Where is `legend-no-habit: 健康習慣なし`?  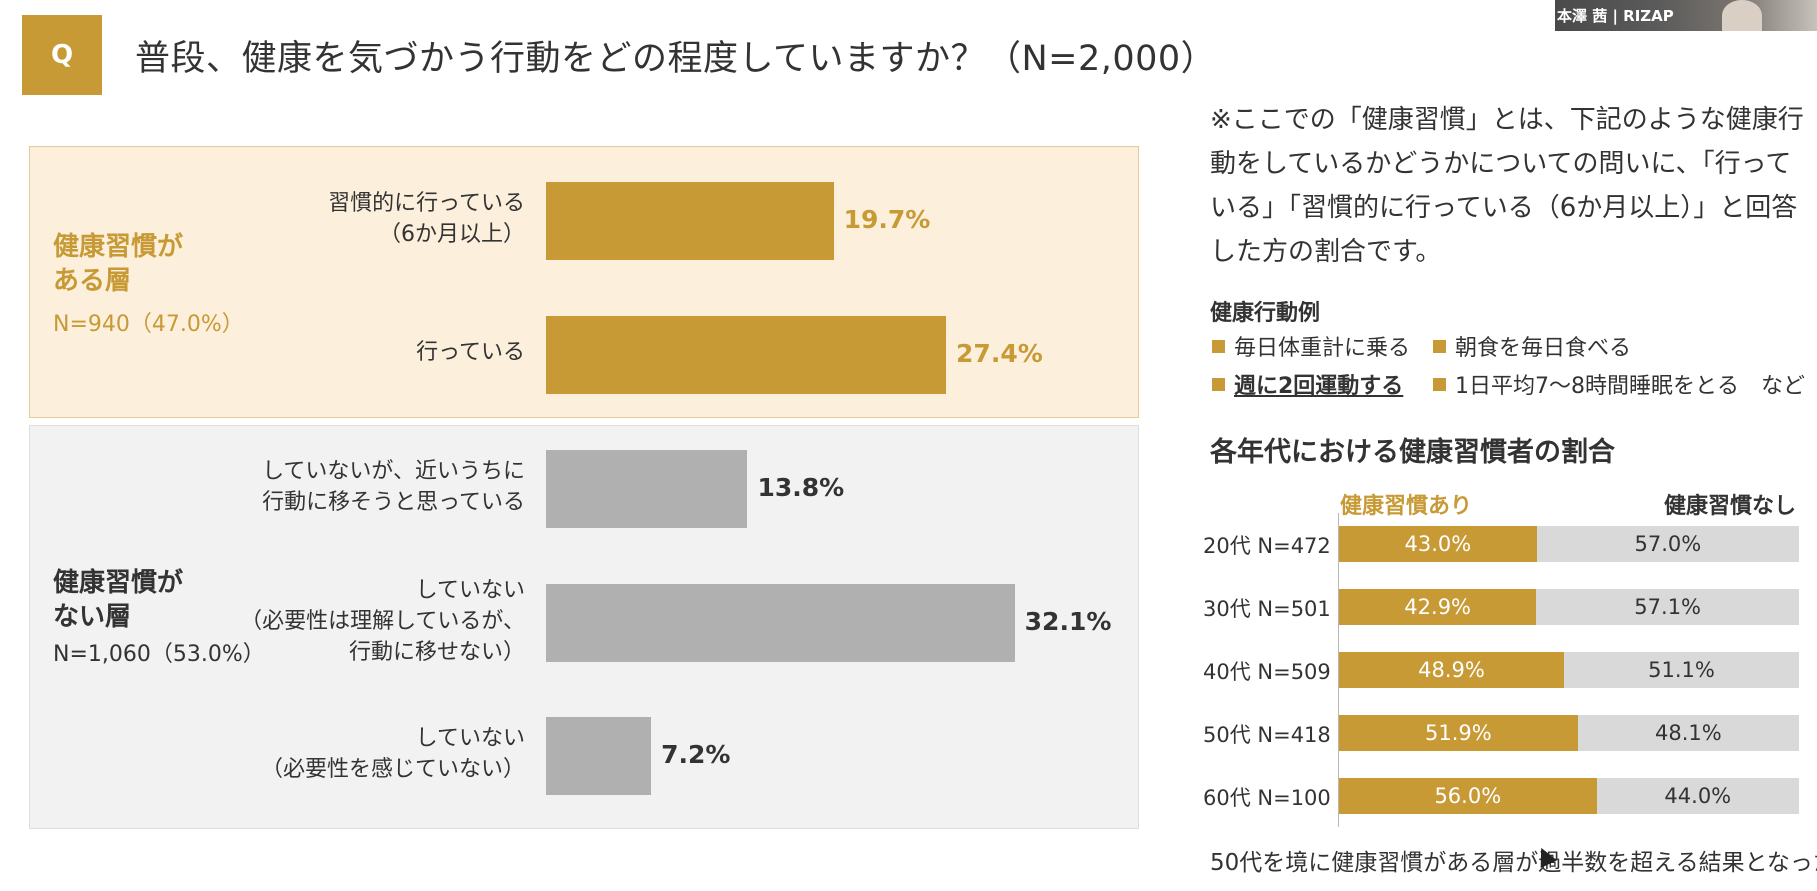 legend-no-habit: 健康習慣なし is located at coordinates (1730, 506).